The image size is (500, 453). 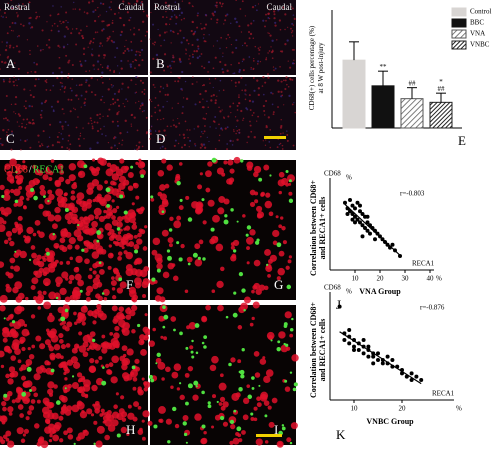 I want to click on stain-label: RECA1, so click(x=49, y=169).